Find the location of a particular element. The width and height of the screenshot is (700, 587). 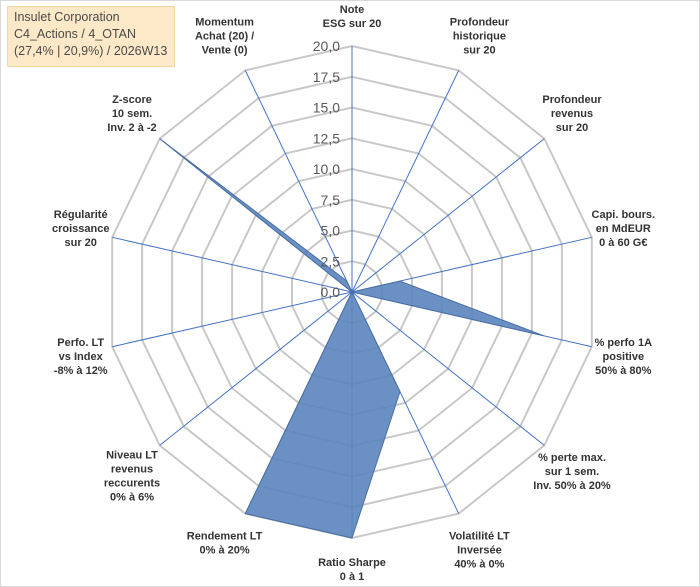

axis-label: Momentum Achat (20) / Vente (0) is located at coordinates (224, 36).